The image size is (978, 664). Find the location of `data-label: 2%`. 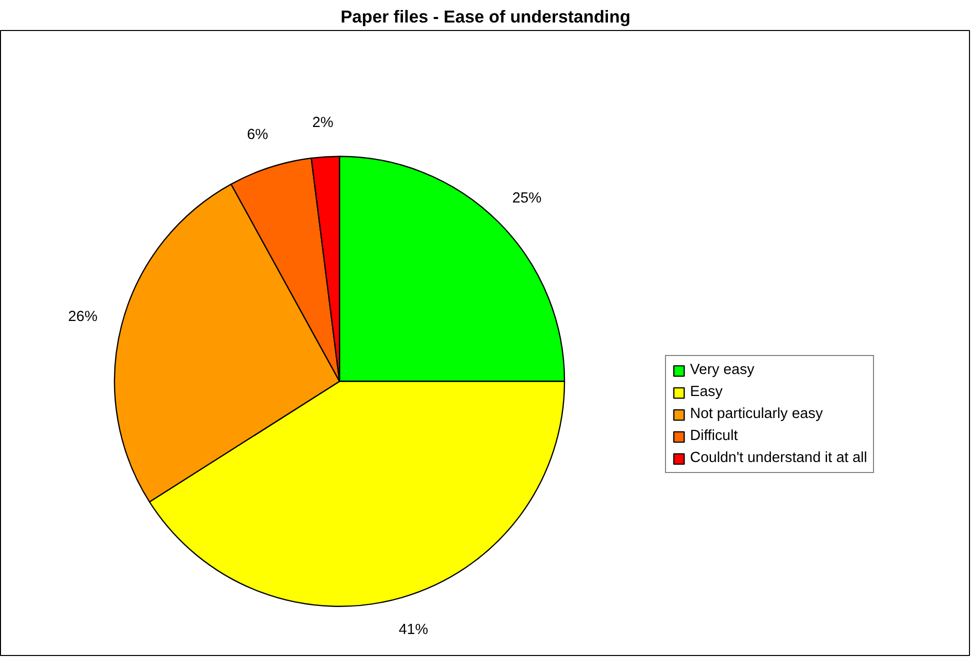

data-label: 2% is located at coordinates (323, 123).